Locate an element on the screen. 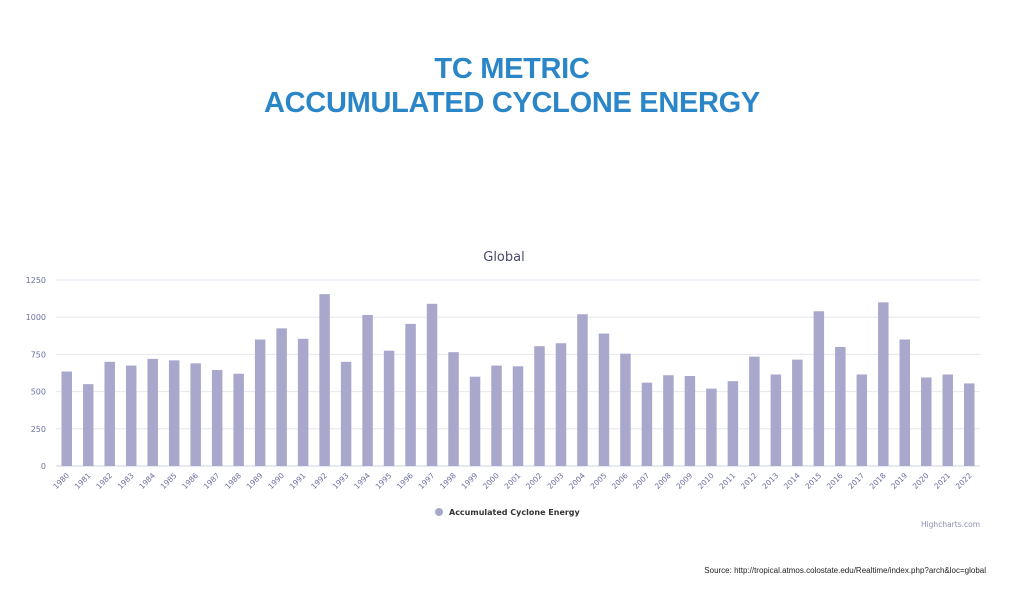 This screenshot has height=615, width=1024. y-tick-label: 250 is located at coordinates (38, 429).